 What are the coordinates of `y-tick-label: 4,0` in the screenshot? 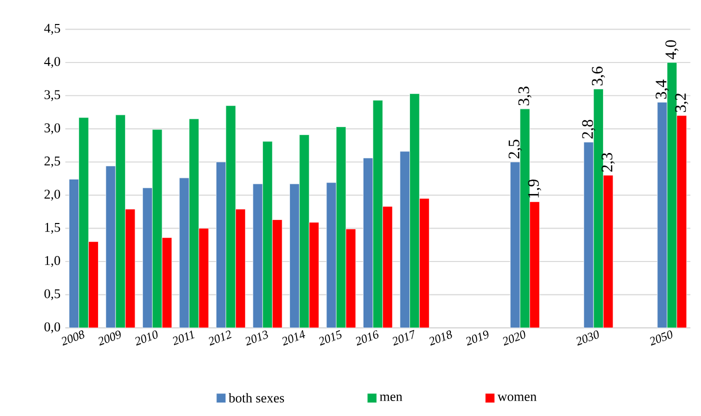 It's located at (52, 62).